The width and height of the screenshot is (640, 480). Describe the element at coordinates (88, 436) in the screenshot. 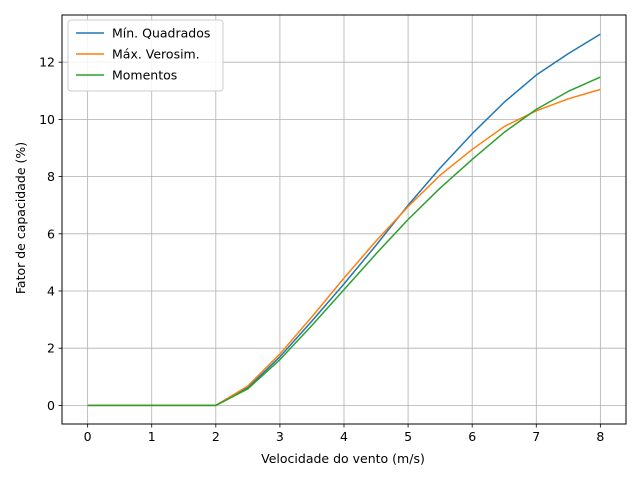

I see `x-tick-label: 0` at that location.